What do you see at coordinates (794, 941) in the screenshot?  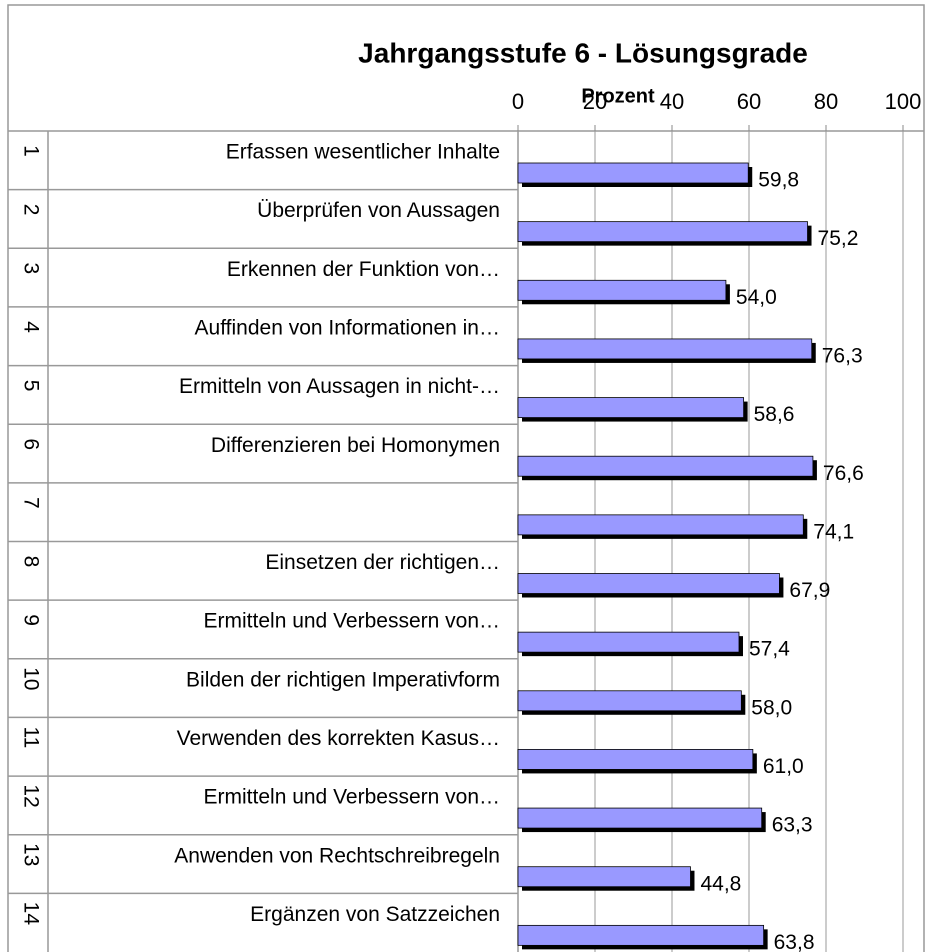 I see `value-label: 63,8` at bounding box center [794, 941].